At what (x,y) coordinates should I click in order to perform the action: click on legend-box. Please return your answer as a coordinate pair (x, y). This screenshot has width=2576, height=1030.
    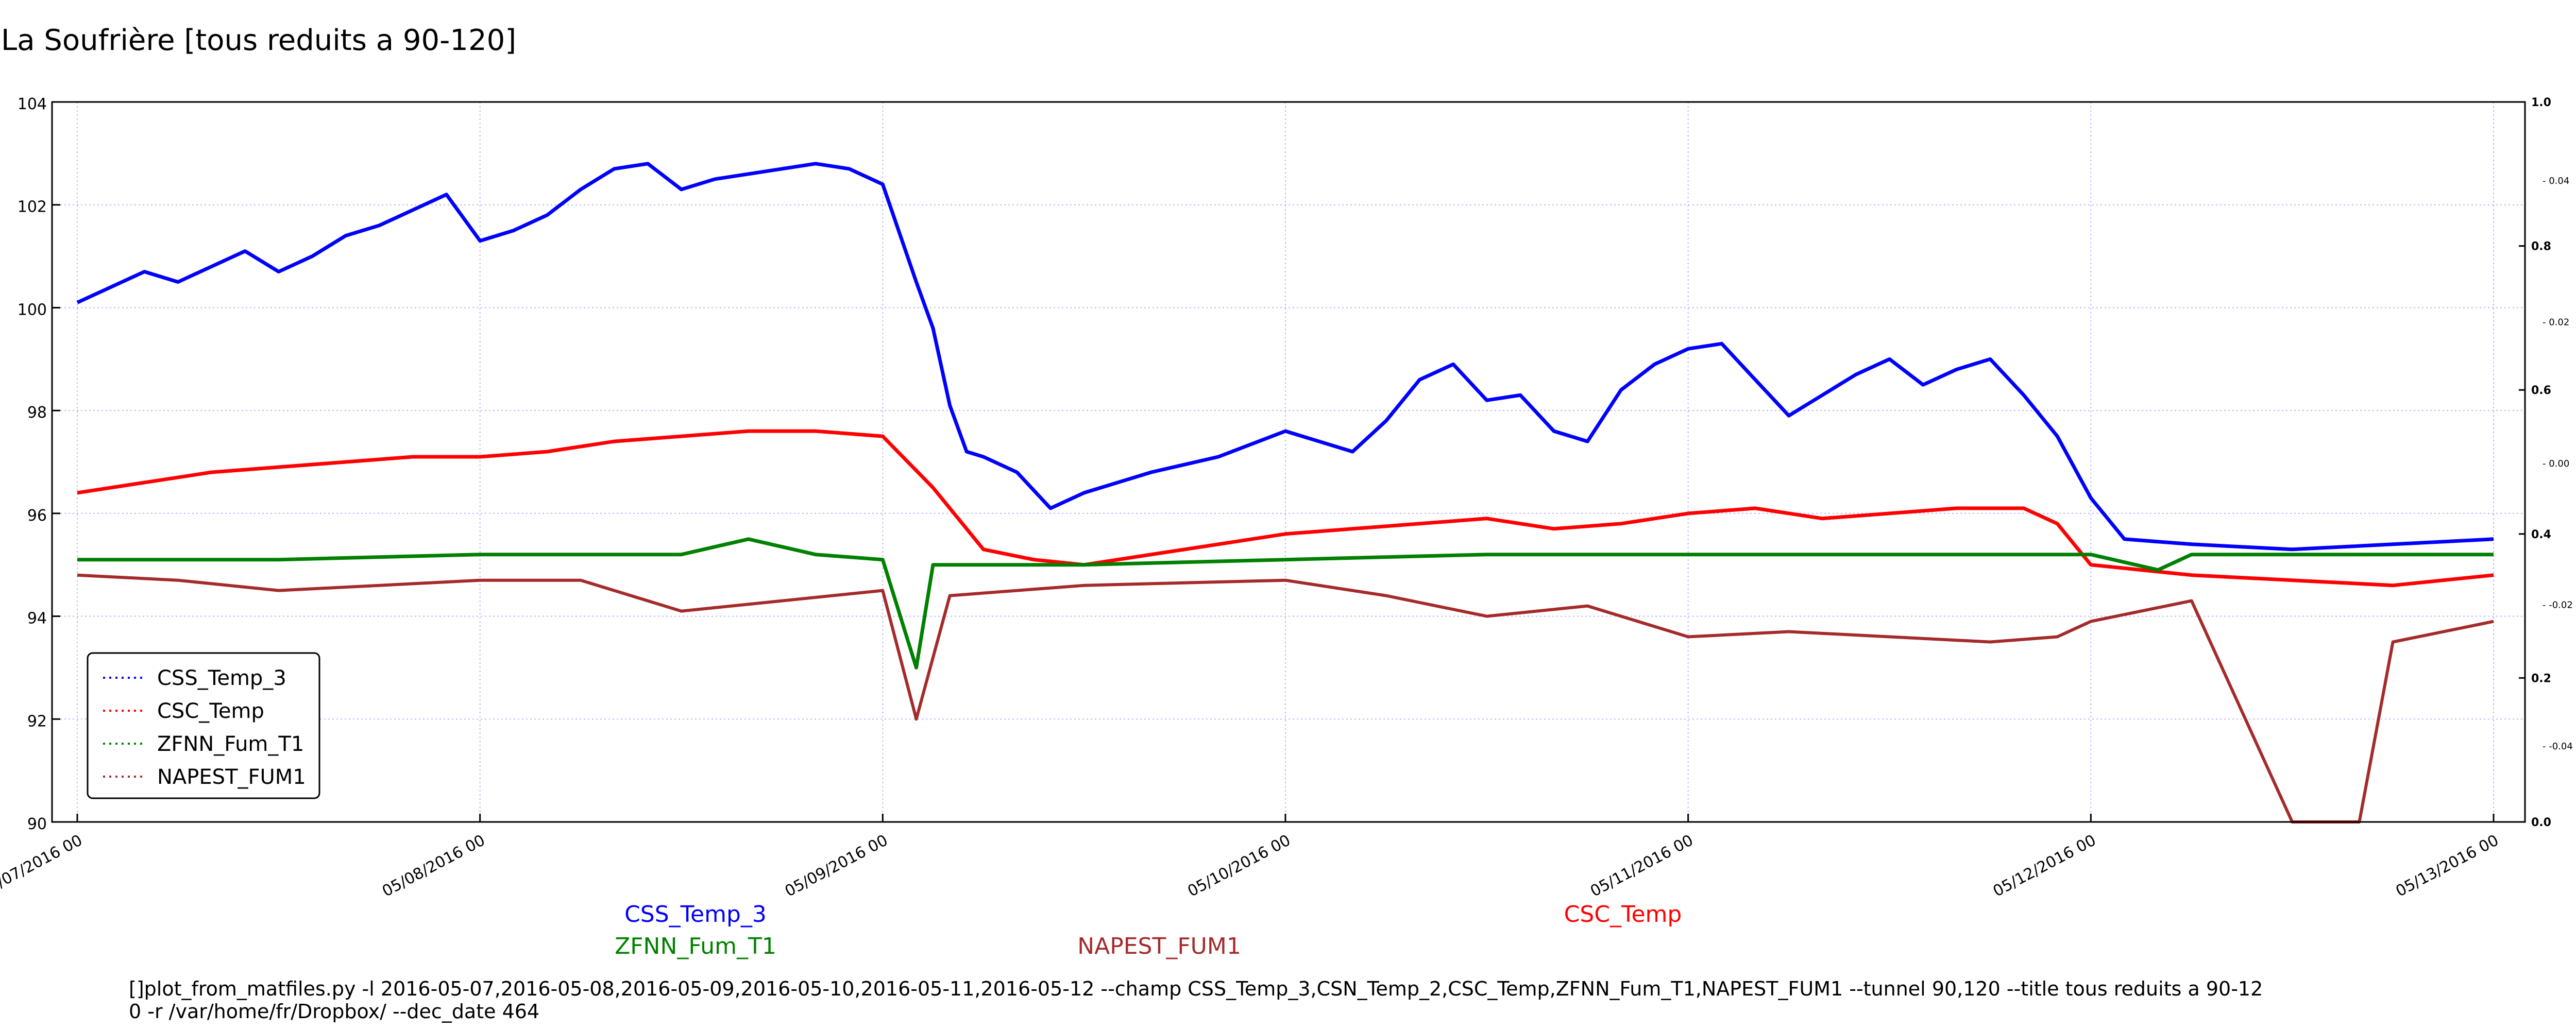
    Looking at the image, I should click on (203, 725).